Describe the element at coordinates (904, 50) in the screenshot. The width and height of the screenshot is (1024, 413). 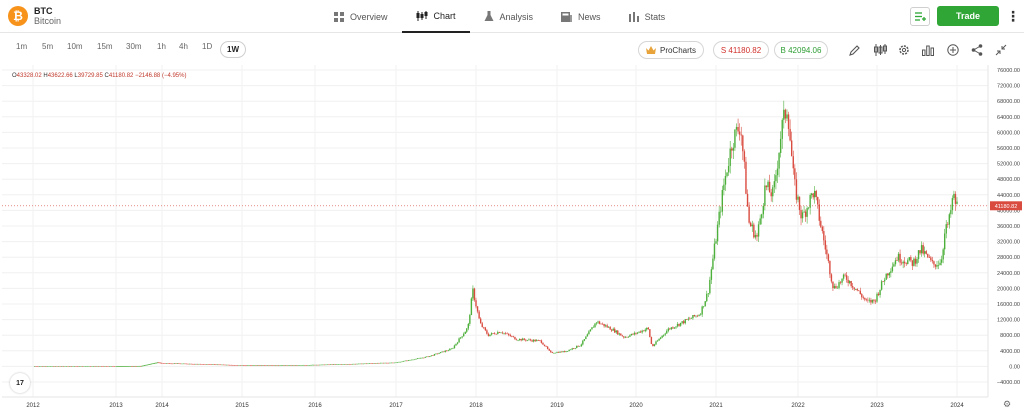
I see `settings-gear-icon` at that location.